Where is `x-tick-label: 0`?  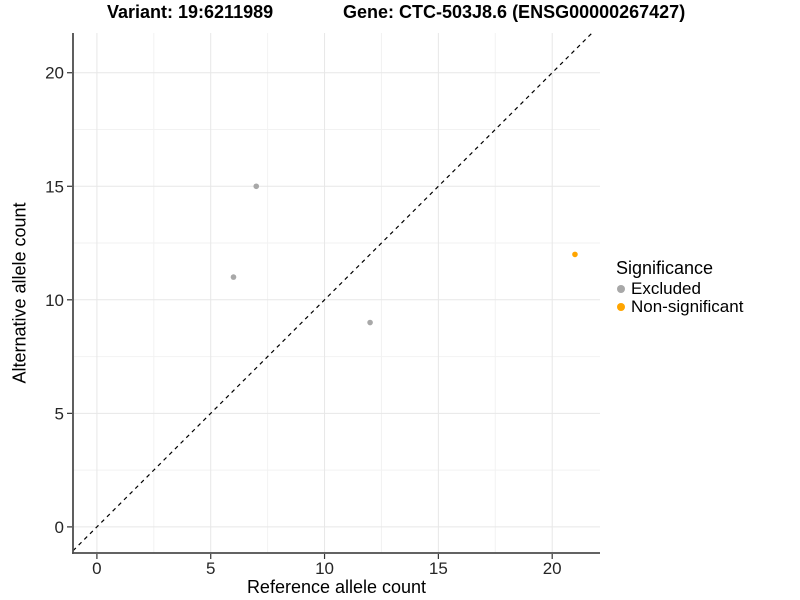
x-tick-label: 0 is located at coordinates (96, 568).